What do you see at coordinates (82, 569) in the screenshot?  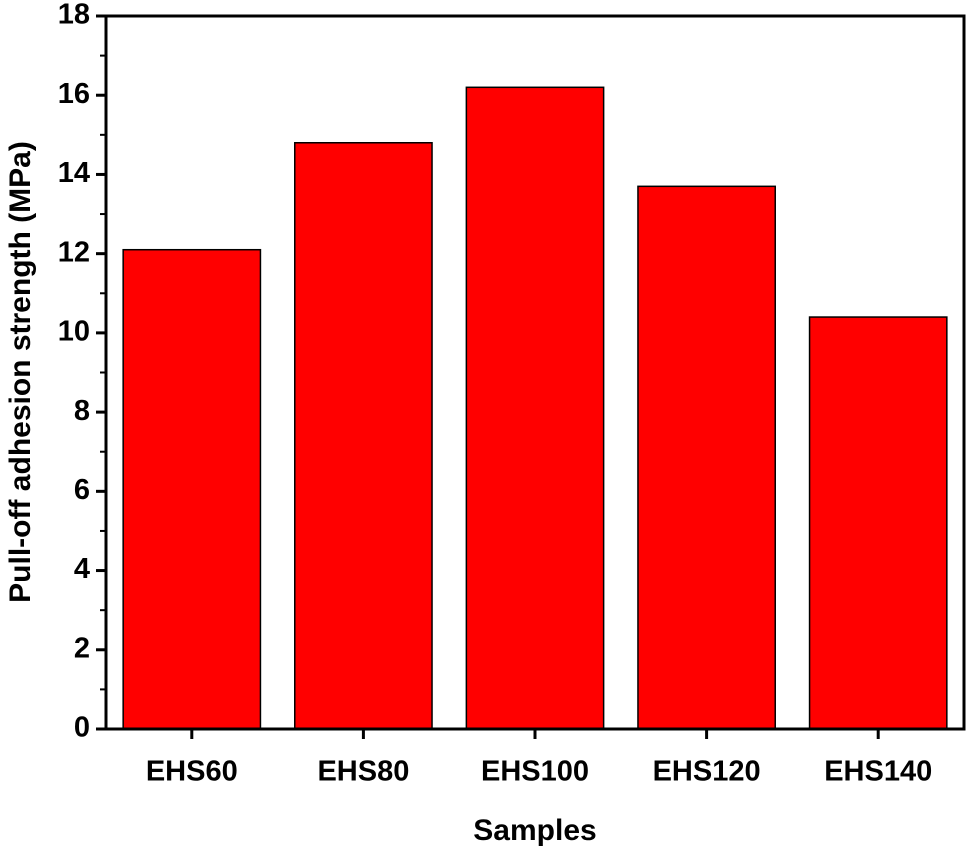 I see `y-tick-label: 4` at bounding box center [82, 569].